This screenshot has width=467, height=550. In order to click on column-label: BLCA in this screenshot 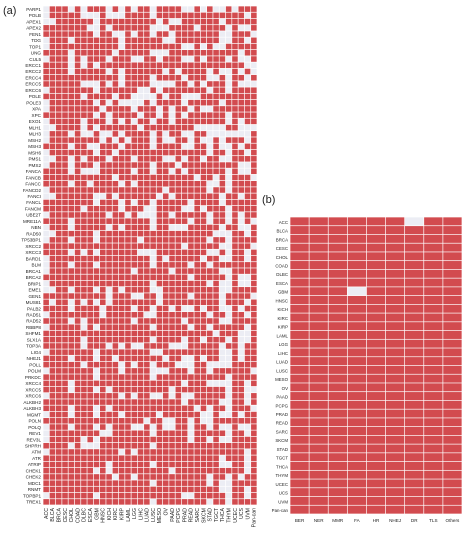, I will do `click(53, 514)`.